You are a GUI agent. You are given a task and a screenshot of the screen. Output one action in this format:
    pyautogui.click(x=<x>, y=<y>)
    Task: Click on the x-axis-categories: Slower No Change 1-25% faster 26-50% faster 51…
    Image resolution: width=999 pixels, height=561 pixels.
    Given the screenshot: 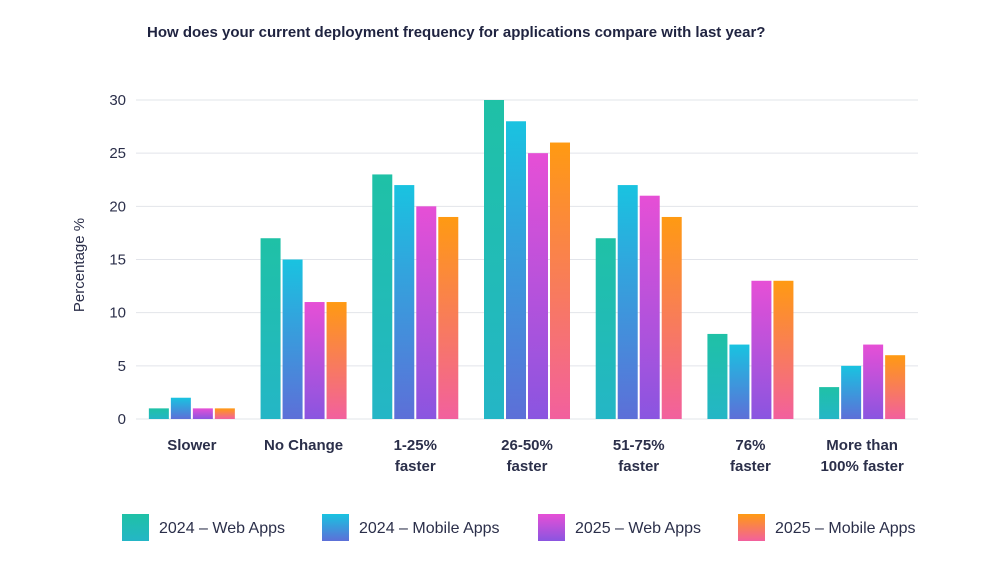 What is the action you would take?
    pyautogui.click(x=535, y=456)
    